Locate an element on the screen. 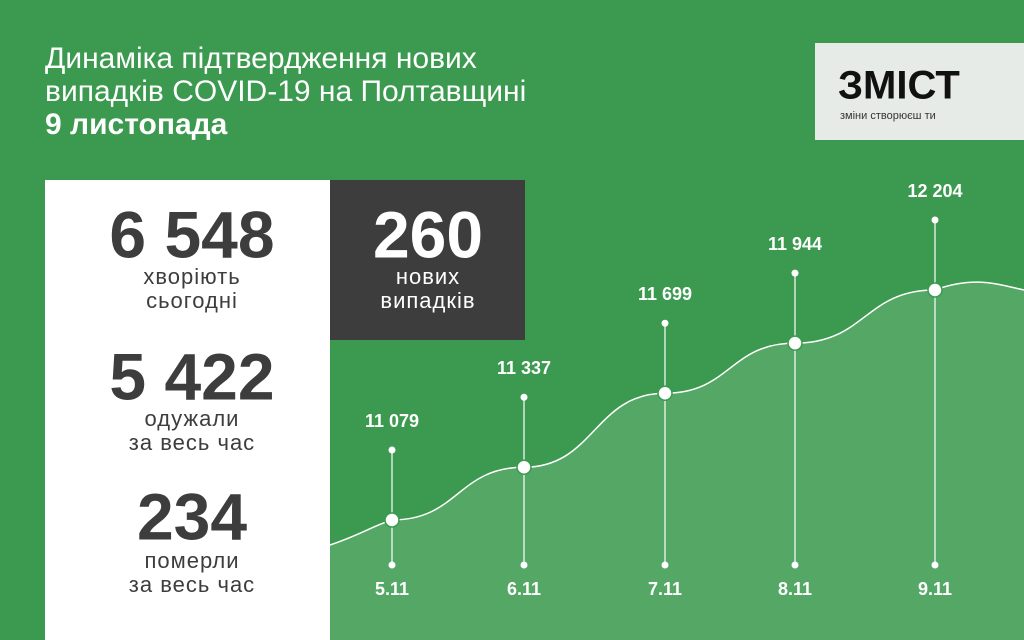 This screenshot has width=1024, height=640. x-tick-label: 5.11 is located at coordinates (392, 589).